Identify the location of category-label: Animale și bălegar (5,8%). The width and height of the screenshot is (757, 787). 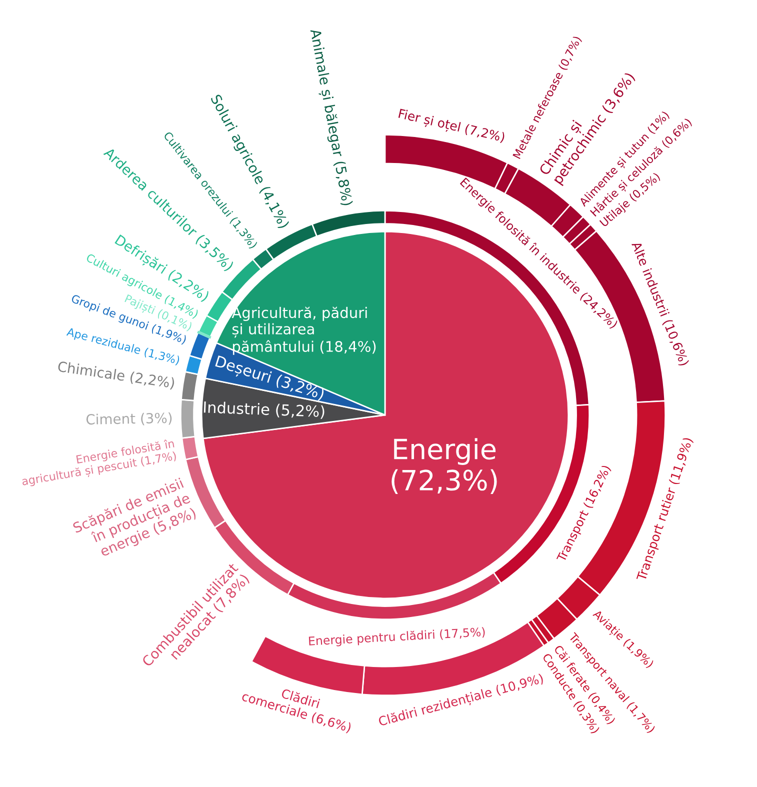
(332, 117).